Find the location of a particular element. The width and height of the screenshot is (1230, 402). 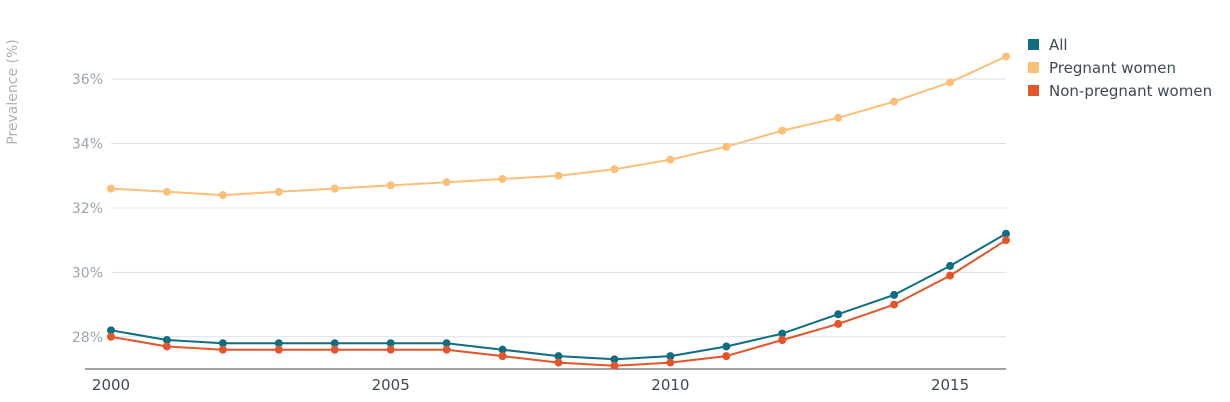

legend-label: Non-pregnant women is located at coordinates (1131, 90).